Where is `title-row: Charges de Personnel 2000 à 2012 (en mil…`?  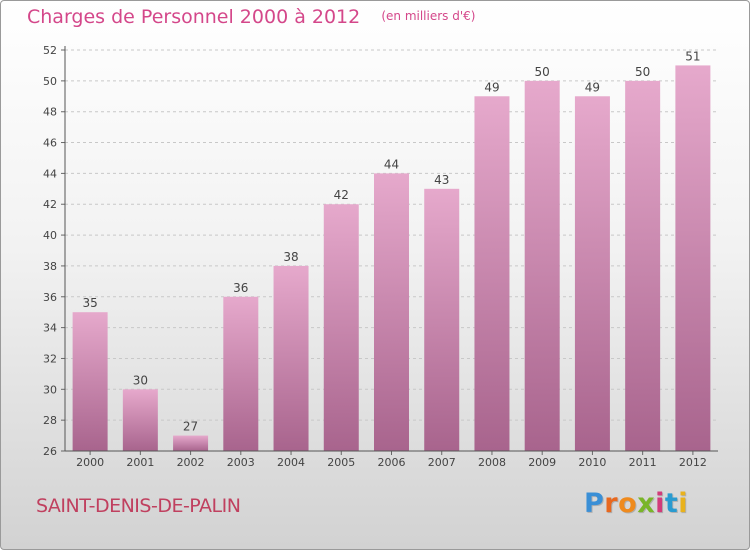 title-row: Charges de Personnel 2000 à 2012 (en mil… is located at coordinates (251, 17).